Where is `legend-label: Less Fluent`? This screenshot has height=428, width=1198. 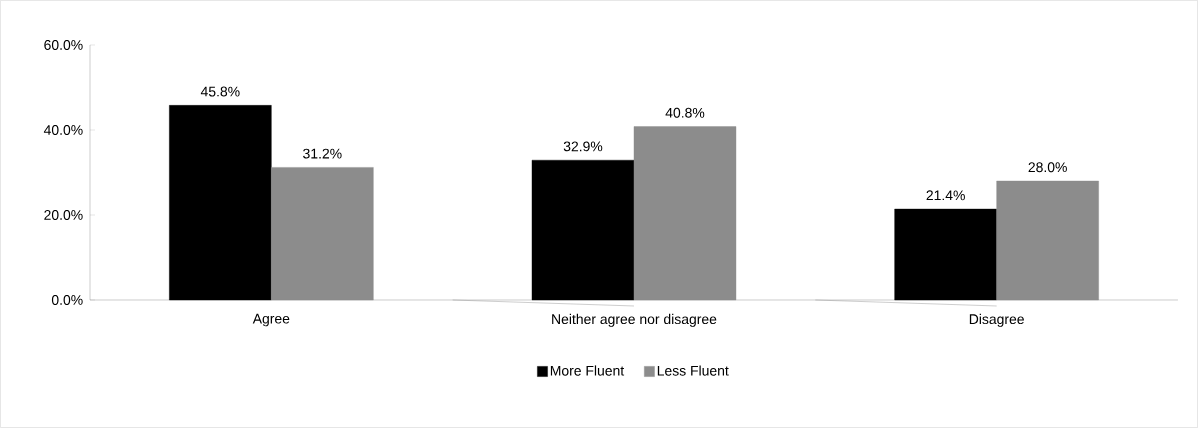 legend-label: Less Fluent is located at coordinates (693, 370).